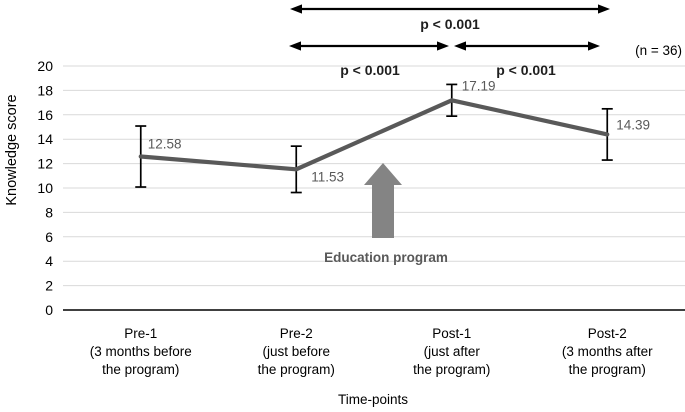 The width and height of the screenshot is (685, 412). I want to click on series-line, so click(374, 135).